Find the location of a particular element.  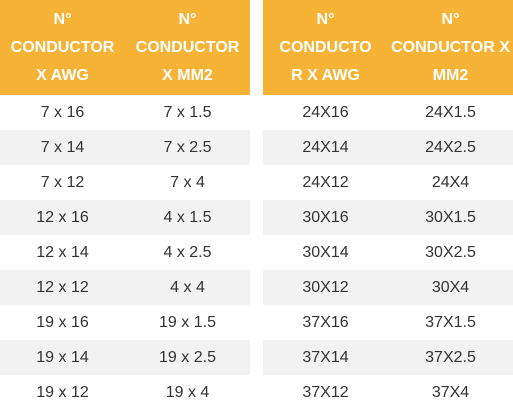

table-row: 37X16 37X1.5 is located at coordinates (388, 322).